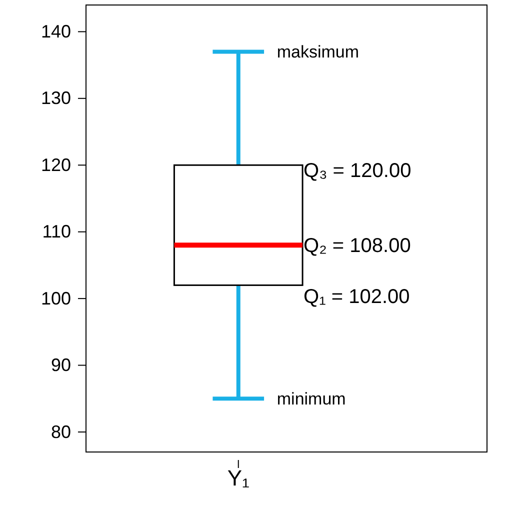 Image resolution: width=517 pixels, height=510 pixels. What do you see at coordinates (357, 246) in the screenshot?
I see `text: Q₂ = 108.00` at bounding box center [357, 246].